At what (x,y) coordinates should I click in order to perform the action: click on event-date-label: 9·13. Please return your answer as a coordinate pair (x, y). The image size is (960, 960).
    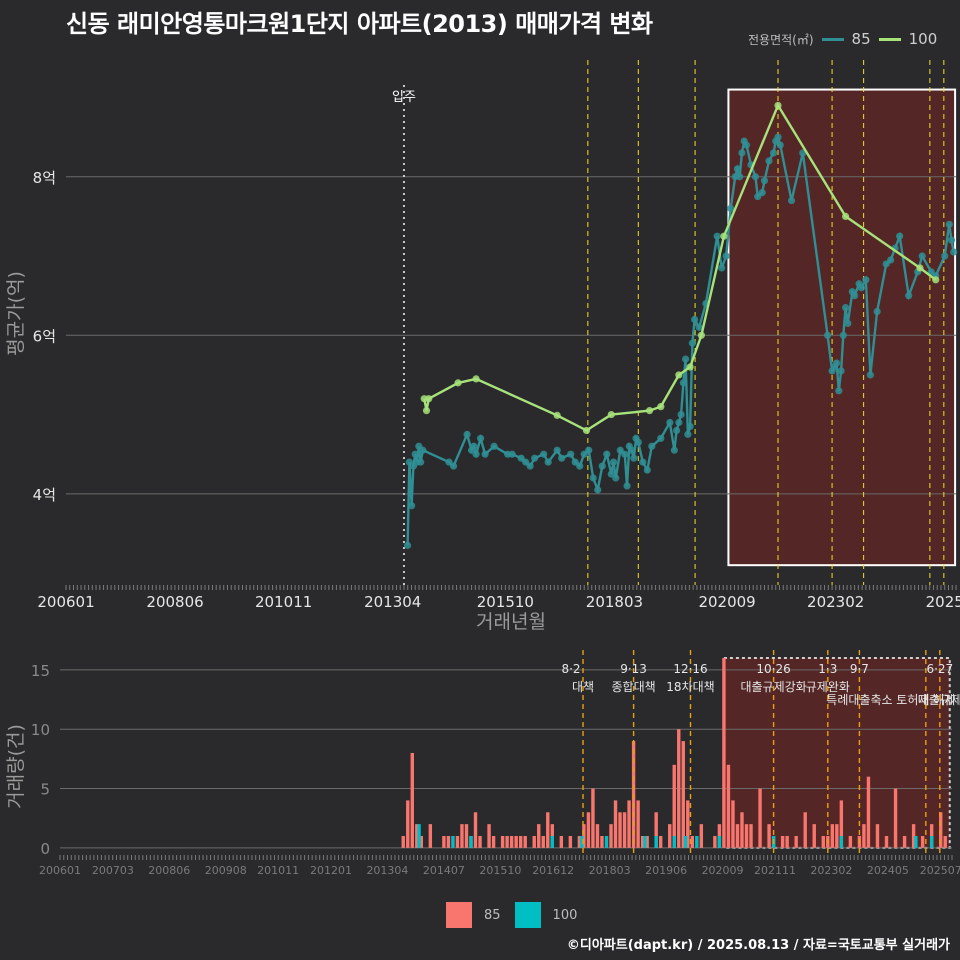
    Looking at the image, I should click on (633, 669).